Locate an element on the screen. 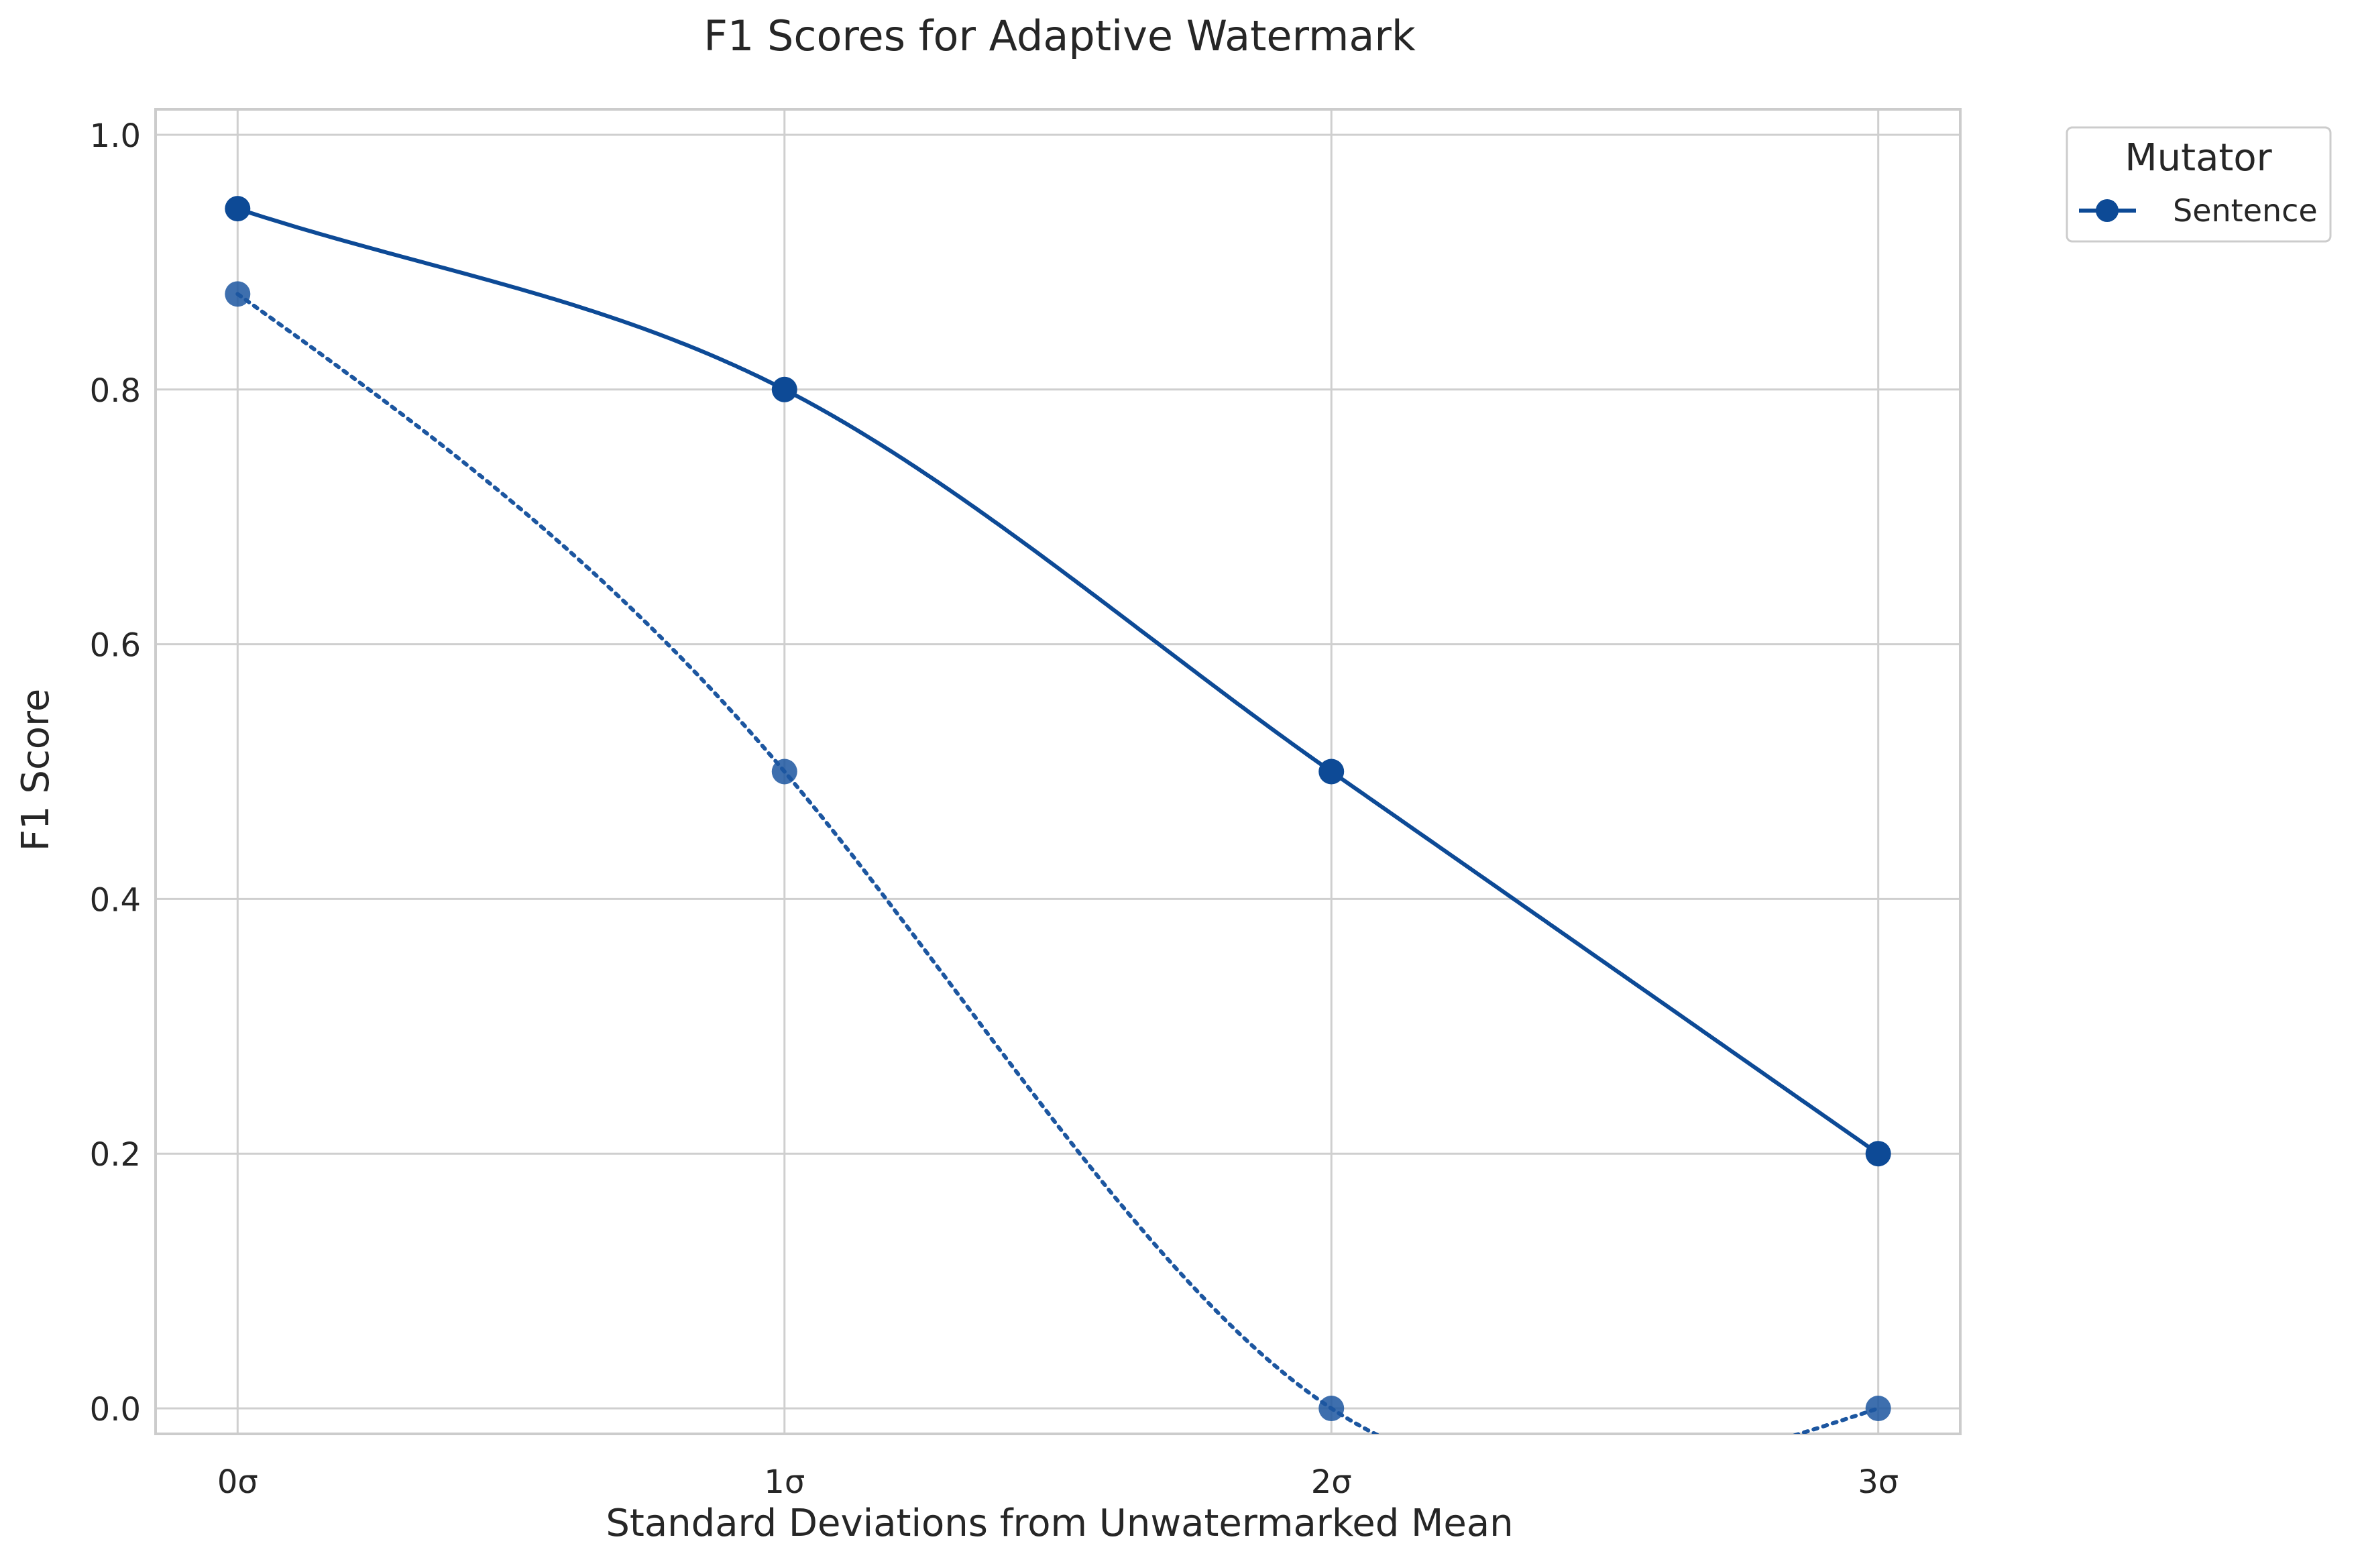 The height and width of the screenshot is (1568, 2364). y-tick-label: 0.6 is located at coordinates (115, 646).